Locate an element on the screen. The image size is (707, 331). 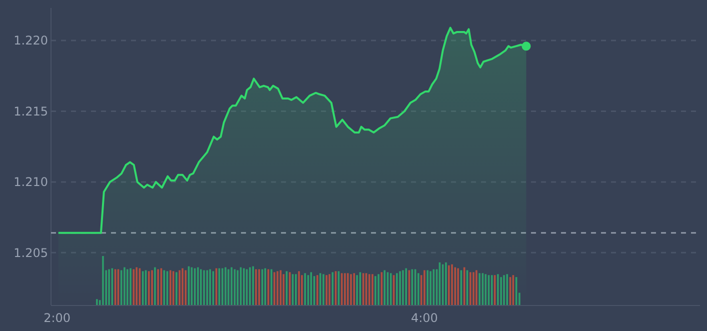
y-tick-label: 1.205 is located at coordinates (31, 253).